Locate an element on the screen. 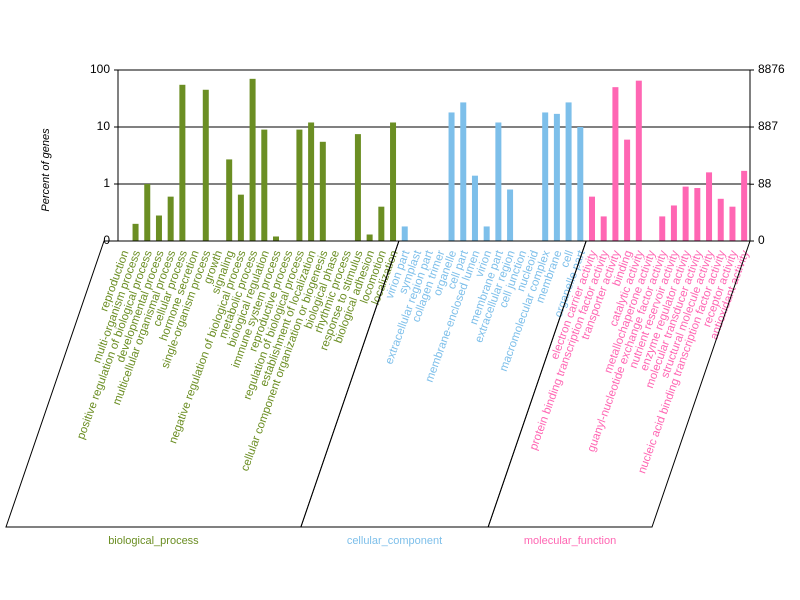 Image resolution: width=800 pixels, height=600 pixels. legend-label: biological_process is located at coordinates (153, 541).